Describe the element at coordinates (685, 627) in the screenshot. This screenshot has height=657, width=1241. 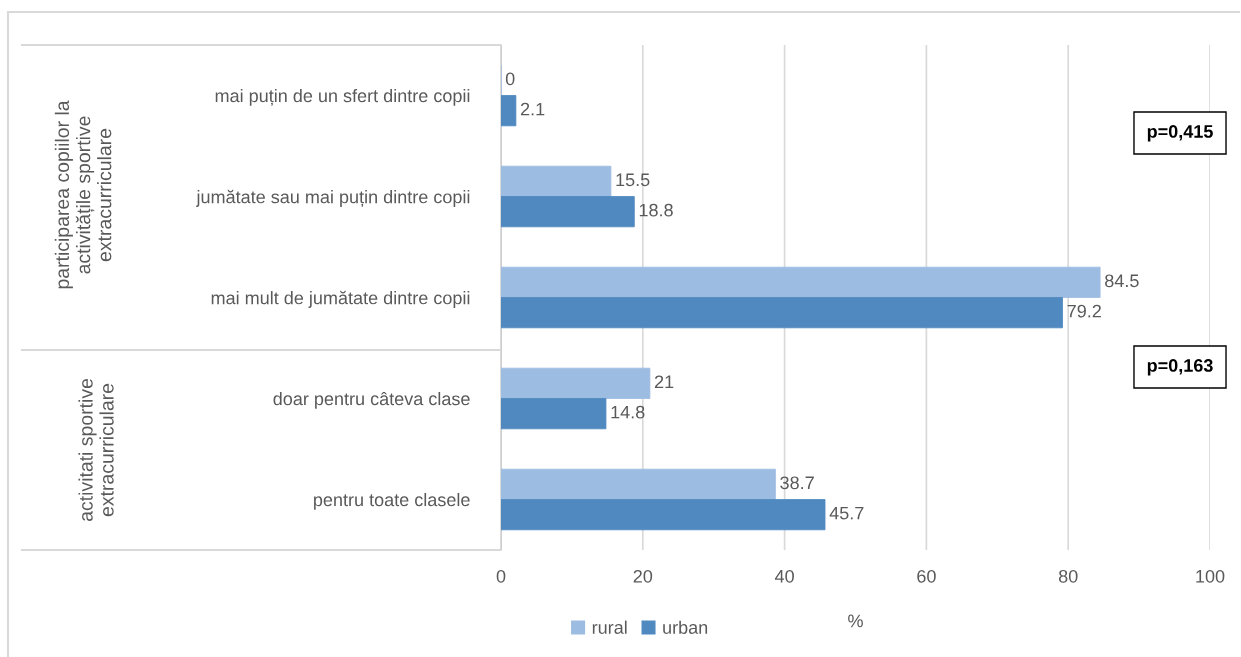
I see `legend-label: urban` at that location.